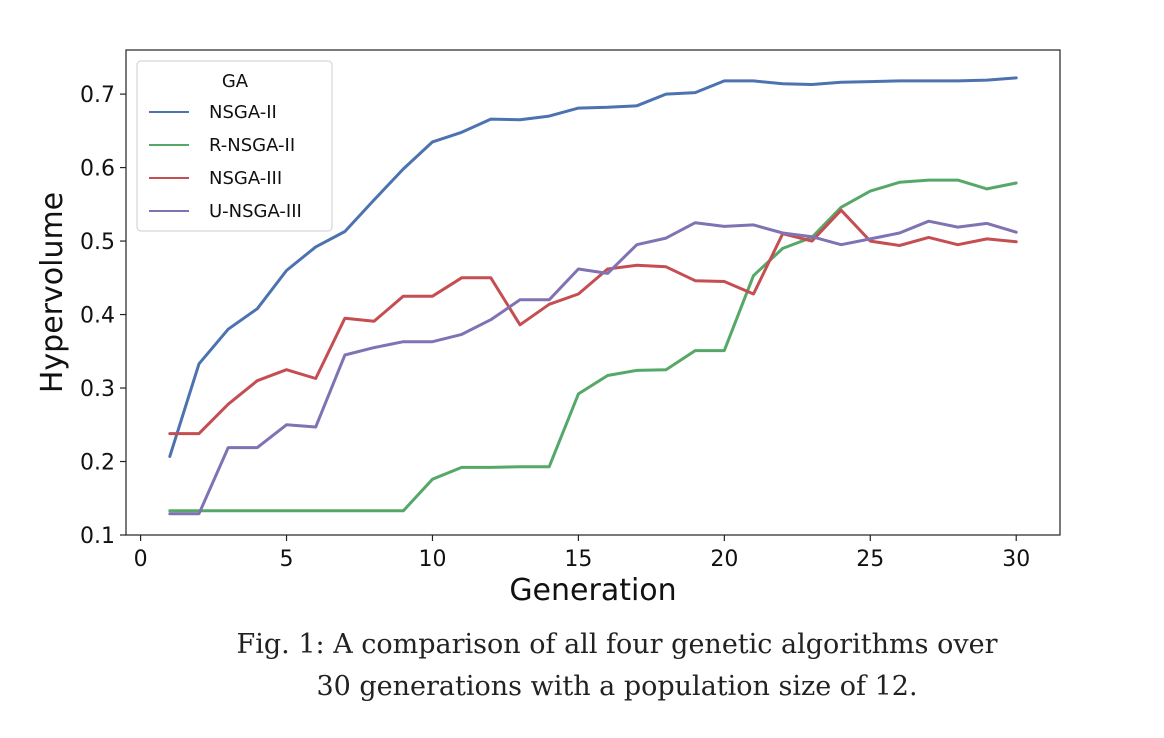 This screenshot has width=1164, height=738. Describe the element at coordinates (97, 536) in the screenshot. I see `y-tick-label: 0.1` at that location.